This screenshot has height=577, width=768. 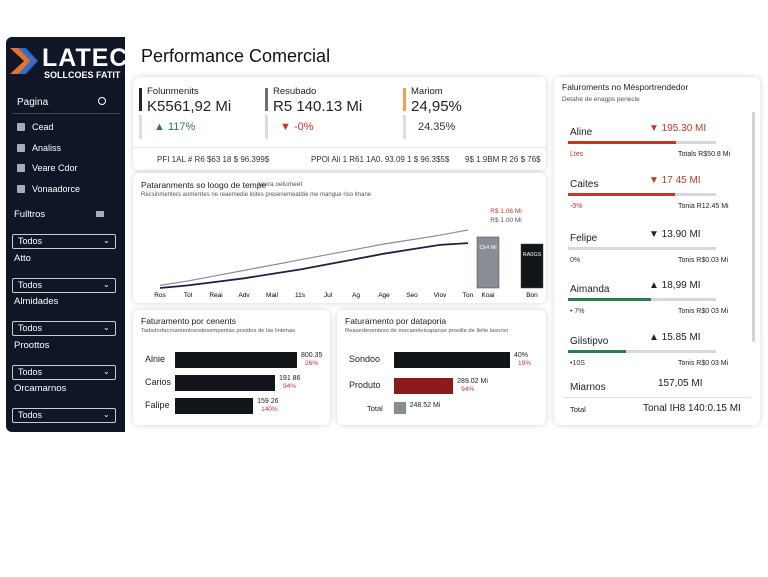 I want to click on row-name: Carios, so click(x=158, y=382).